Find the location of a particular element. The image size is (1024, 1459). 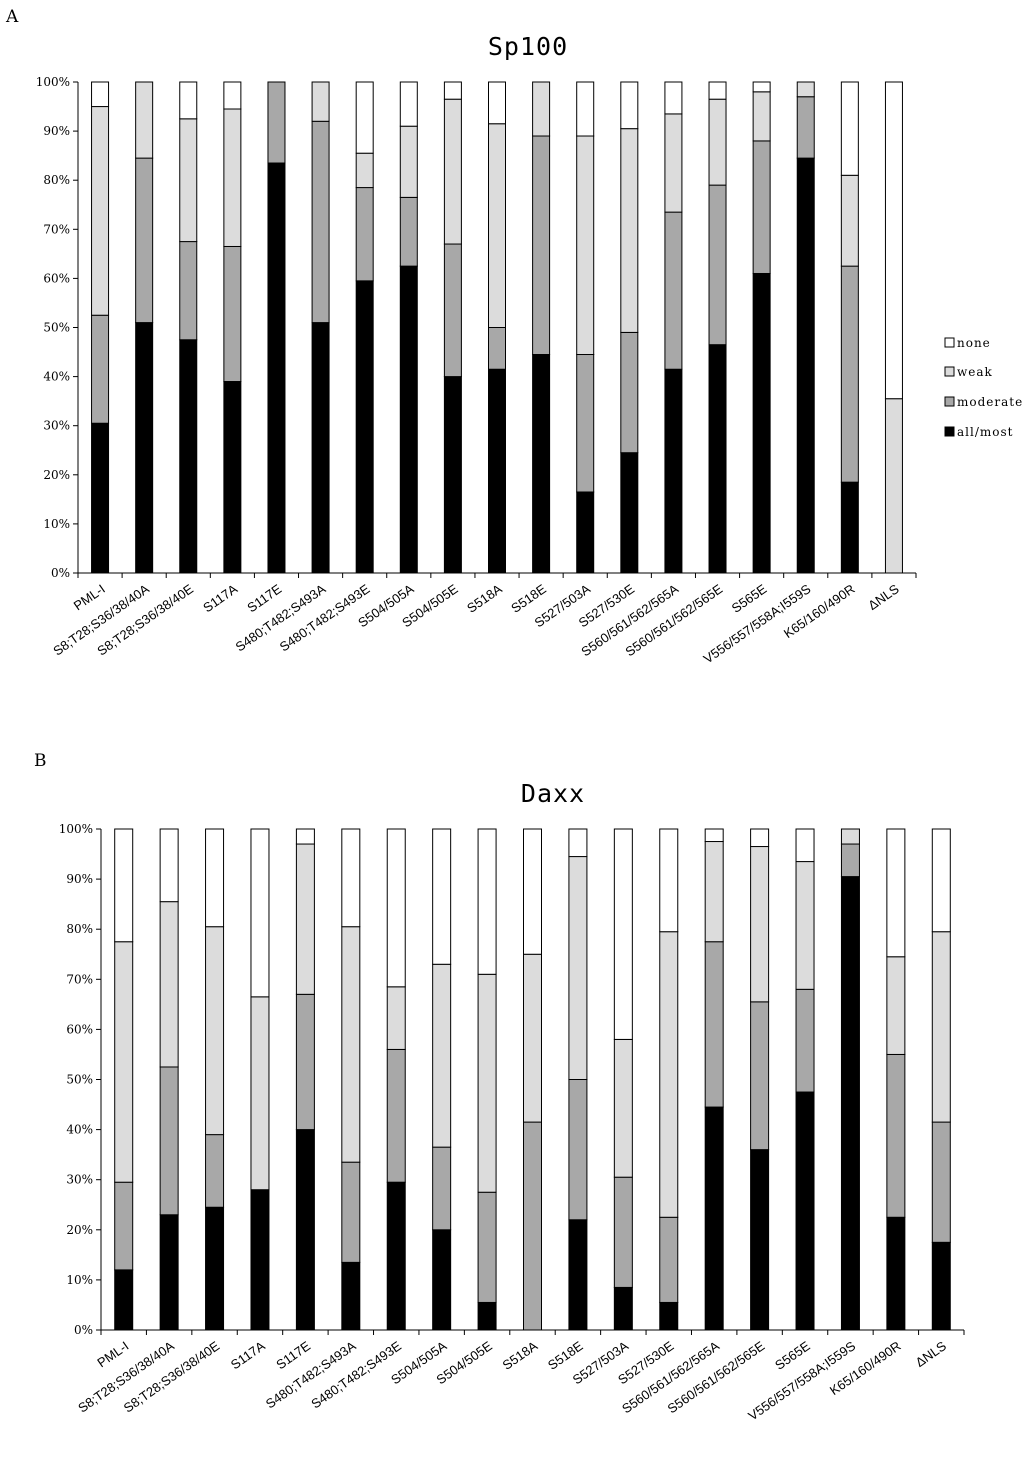

chart-a-bar-all-most-s504-505a is located at coordinates (408, 419).